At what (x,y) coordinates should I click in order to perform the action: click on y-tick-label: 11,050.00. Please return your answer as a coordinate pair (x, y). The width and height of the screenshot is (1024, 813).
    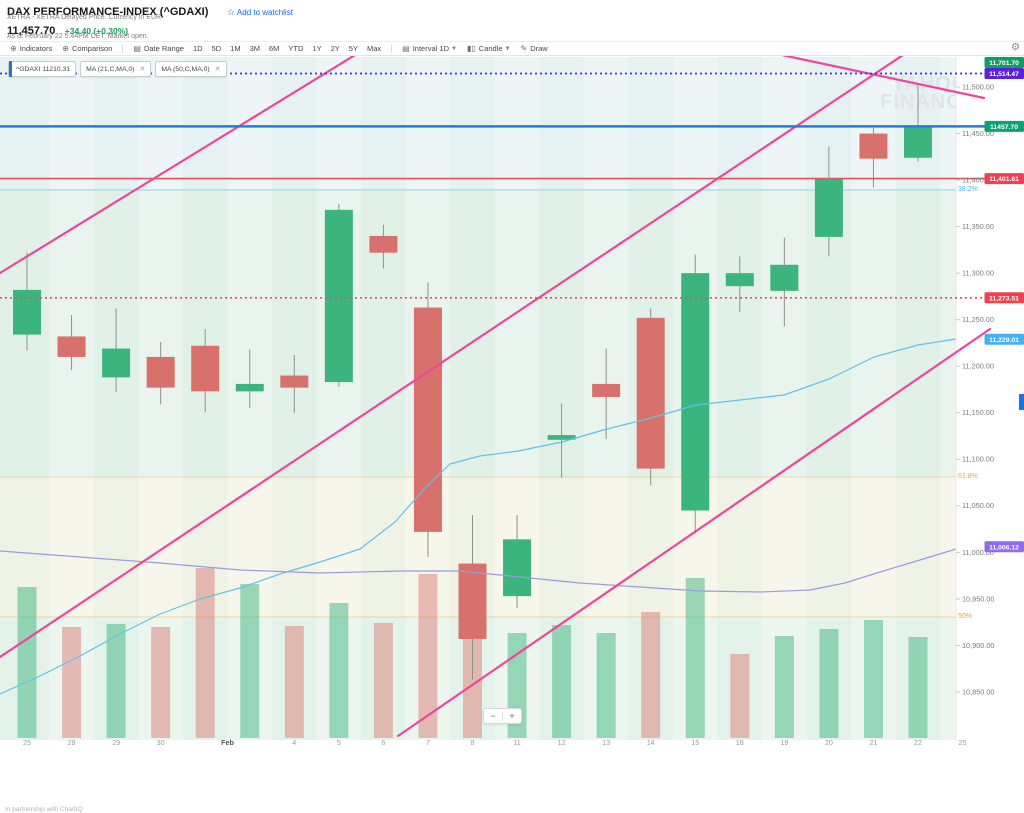
    Looking at the image, I should click on (978, 505).